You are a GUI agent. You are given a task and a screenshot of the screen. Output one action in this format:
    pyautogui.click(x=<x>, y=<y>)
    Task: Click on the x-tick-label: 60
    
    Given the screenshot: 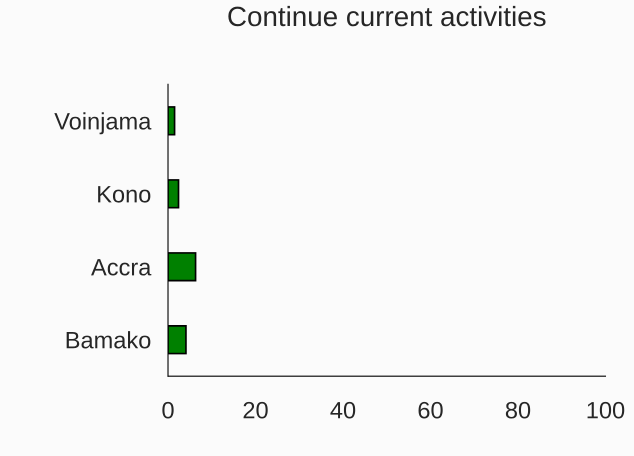 What is the action you would take?
    pyautogui.click(x=430, y=410)
    